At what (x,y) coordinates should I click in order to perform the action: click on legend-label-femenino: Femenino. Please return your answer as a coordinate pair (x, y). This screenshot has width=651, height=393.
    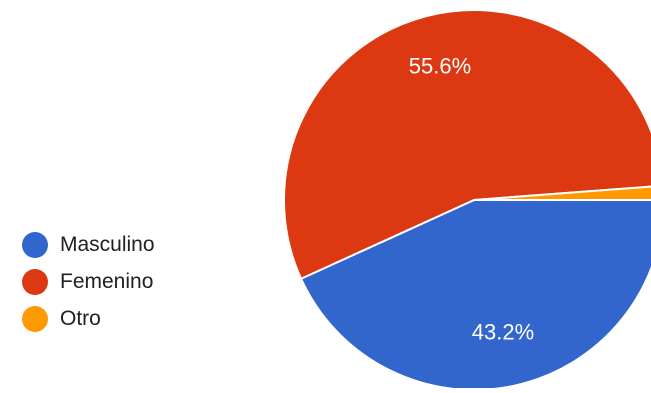
    Looking at the image, I should click on (107, 281).